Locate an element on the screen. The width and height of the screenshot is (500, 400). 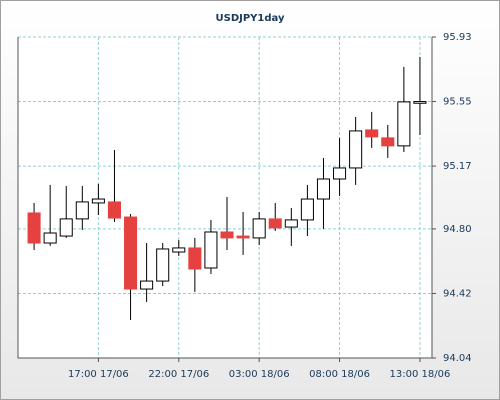
x-tick-label: 13:00 18/06 is located at coordinates (420, 374).